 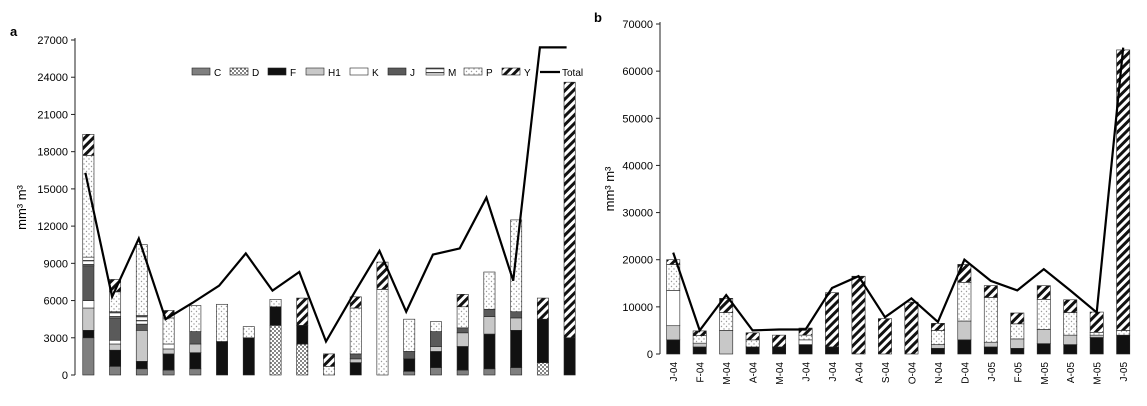 I want to click on bar-segment-m, so click(x=141, y=320).